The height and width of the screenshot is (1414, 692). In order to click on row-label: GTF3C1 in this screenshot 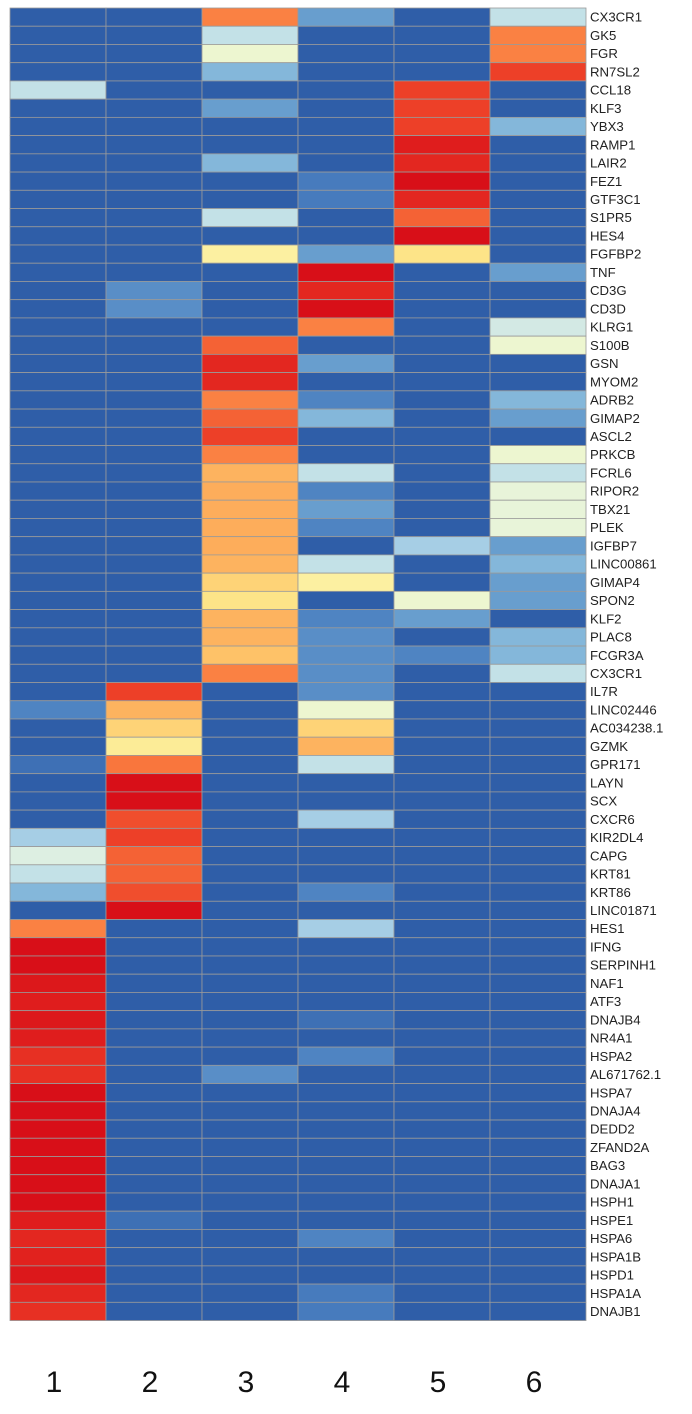, I will do `click(615, 199)`.